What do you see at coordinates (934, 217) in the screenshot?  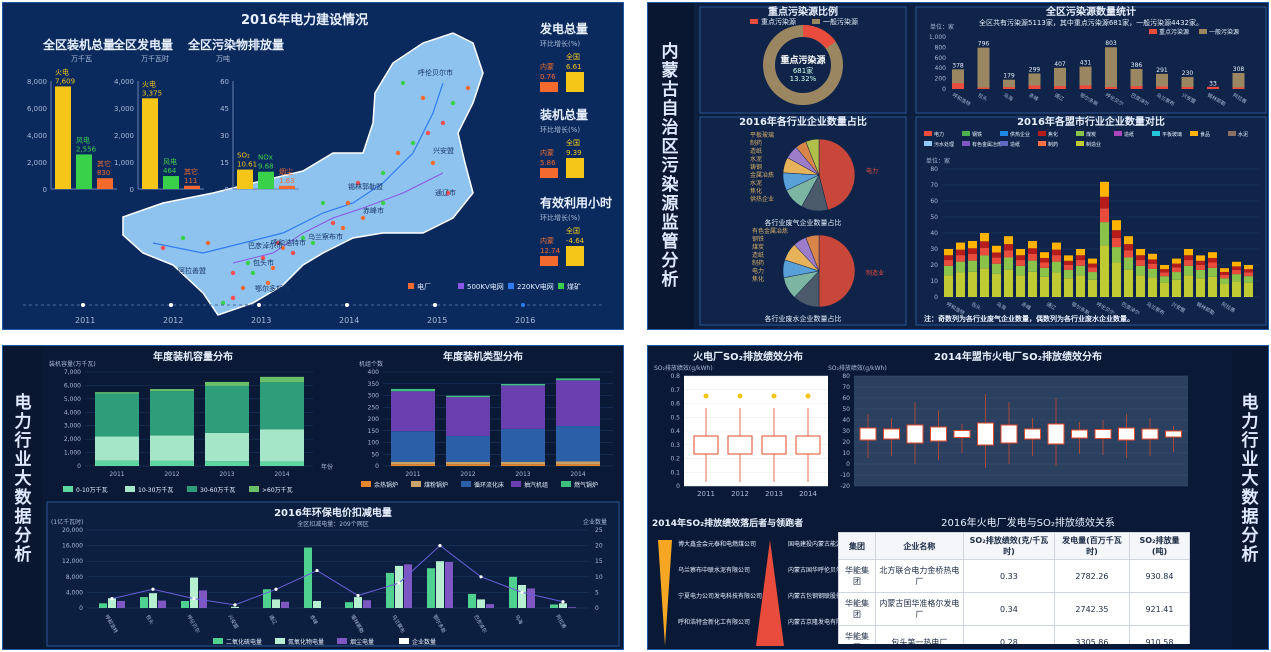 I see `y-tick: 50` at bounding box center [934, 217].